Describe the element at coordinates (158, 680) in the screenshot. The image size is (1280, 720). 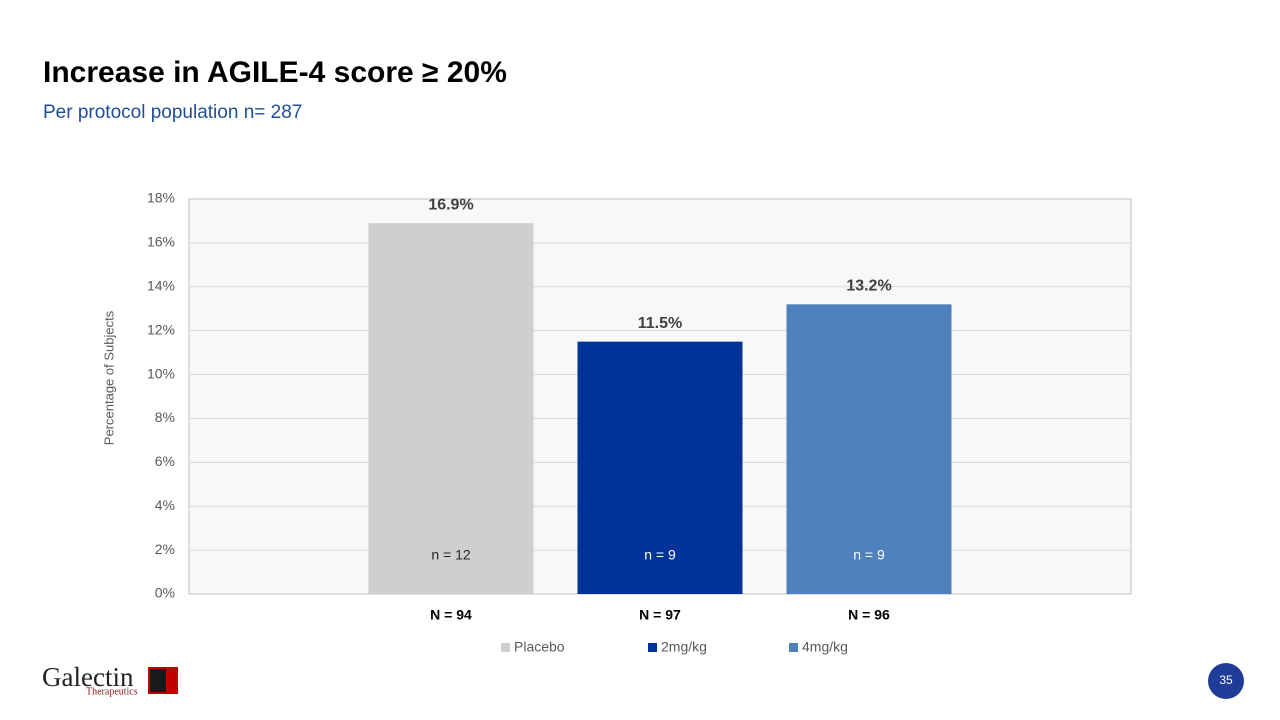
I see `logo-mark` at that location.